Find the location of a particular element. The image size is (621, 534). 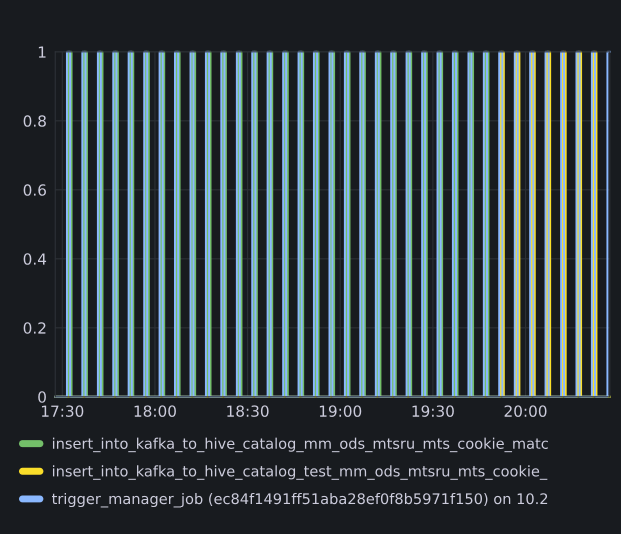

legend-label: insert_into_kafka_to_hive_catalog_test_mm_ods_mtsru_mts_cookie_ is located at coordinates (300, 472).